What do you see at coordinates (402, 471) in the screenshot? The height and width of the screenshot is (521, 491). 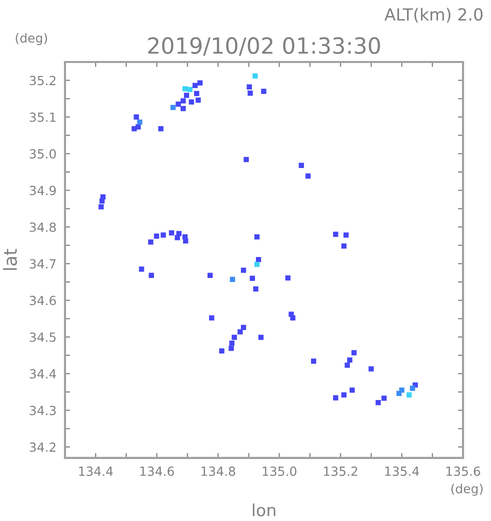 I see `x-tick-label: 135.4` at bounding box center [402, 471].